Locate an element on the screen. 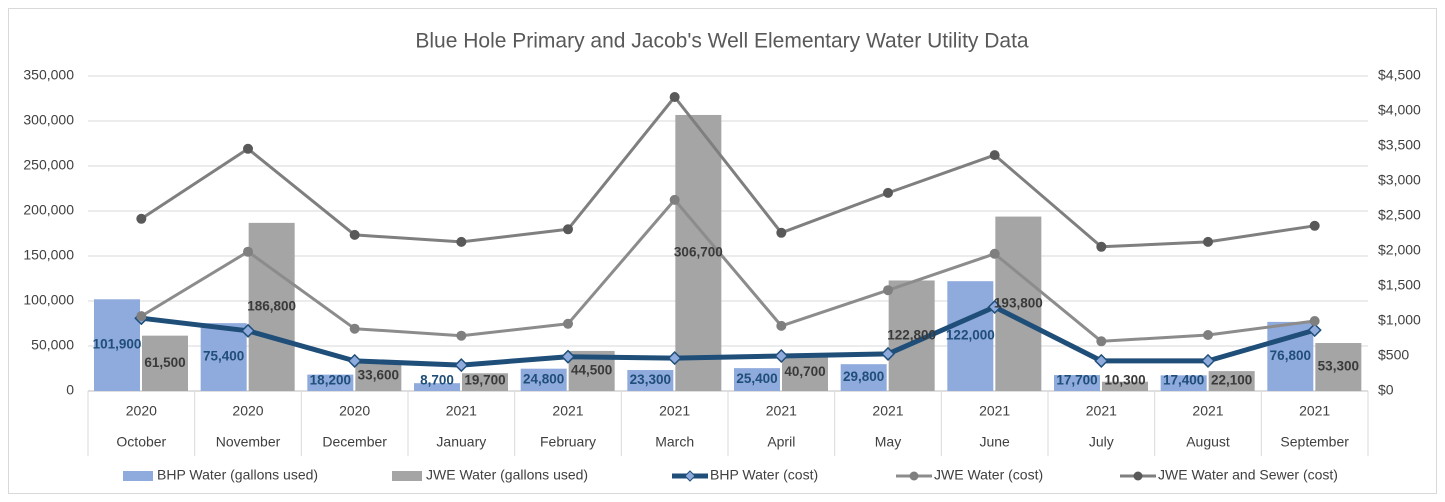  x-tick-label: November is located at coordinates (248, 442).